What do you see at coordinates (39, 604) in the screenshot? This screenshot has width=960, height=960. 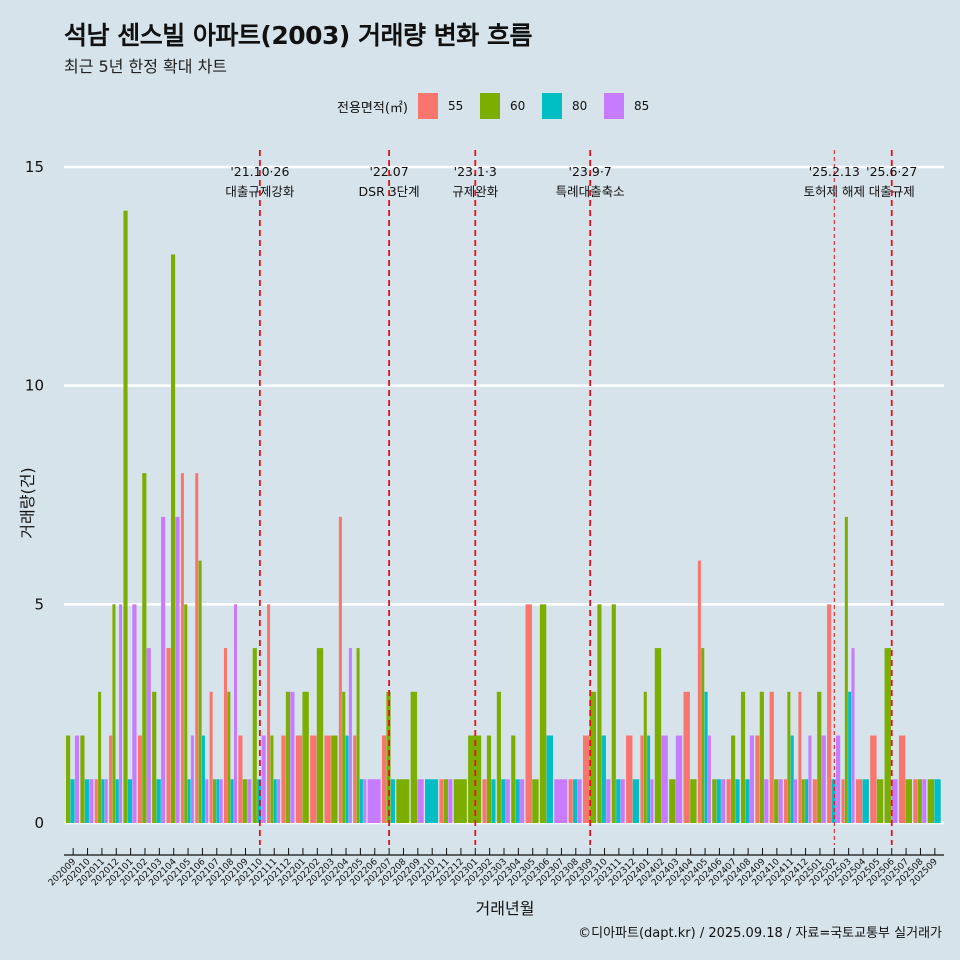 I see `y-tick-label-5: 5` at bounding box center [39, 604].